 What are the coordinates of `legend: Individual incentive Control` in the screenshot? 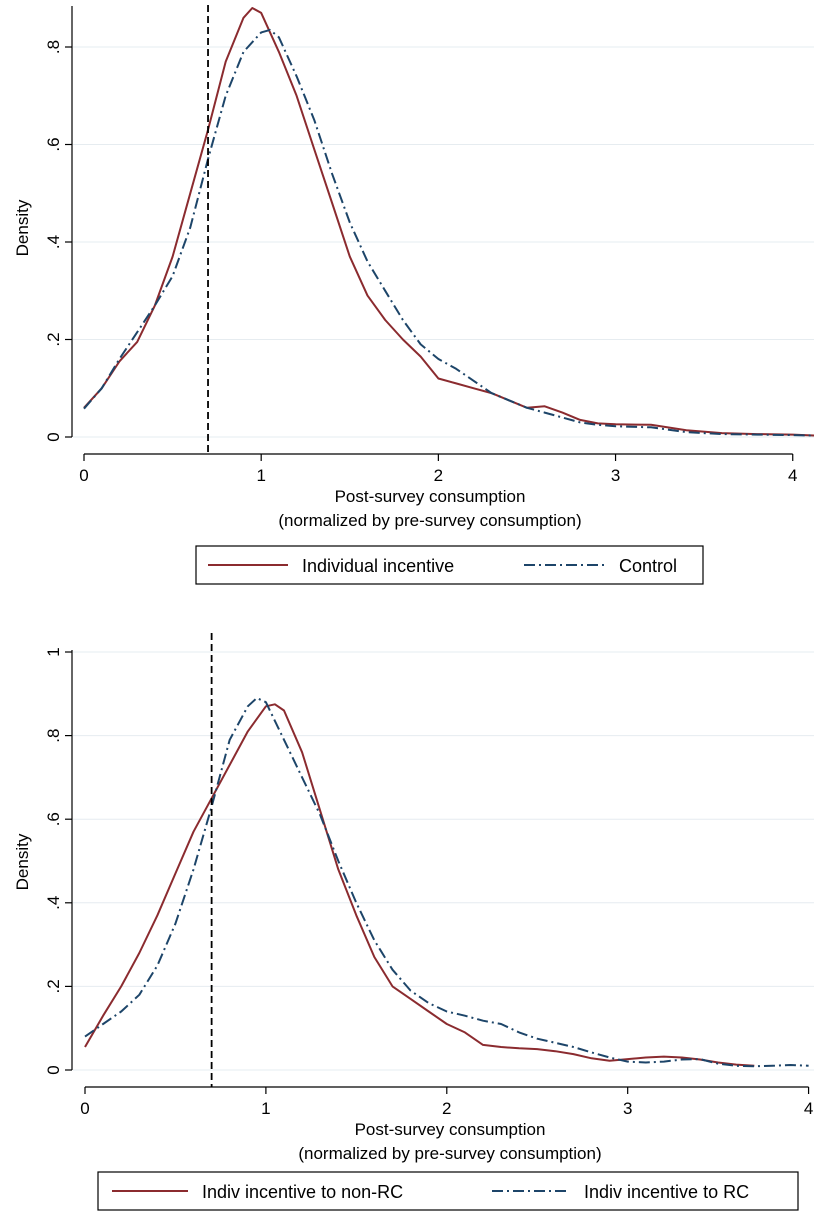 It's located at (449, 565).